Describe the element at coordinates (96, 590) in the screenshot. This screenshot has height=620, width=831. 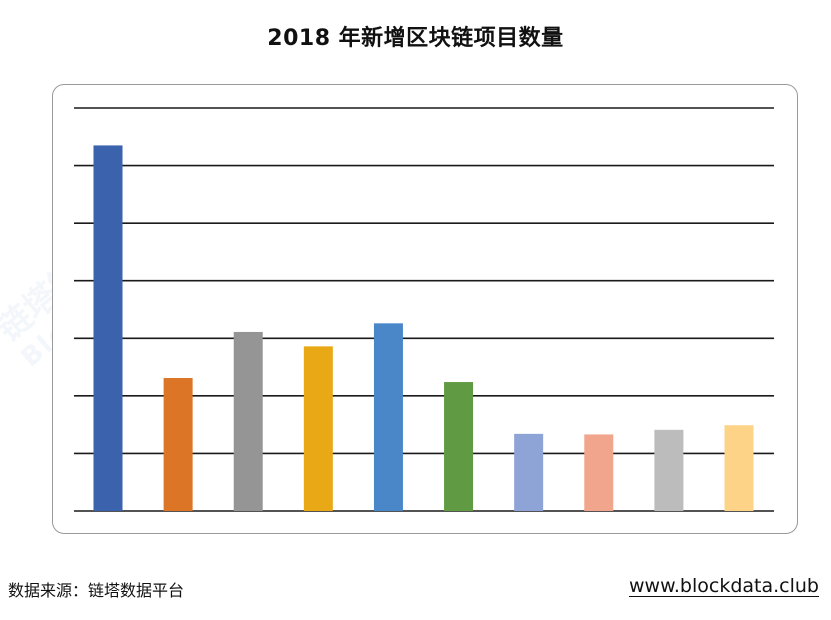
I see `data-source-note: 数据来源：链塔数据平台` at that location.